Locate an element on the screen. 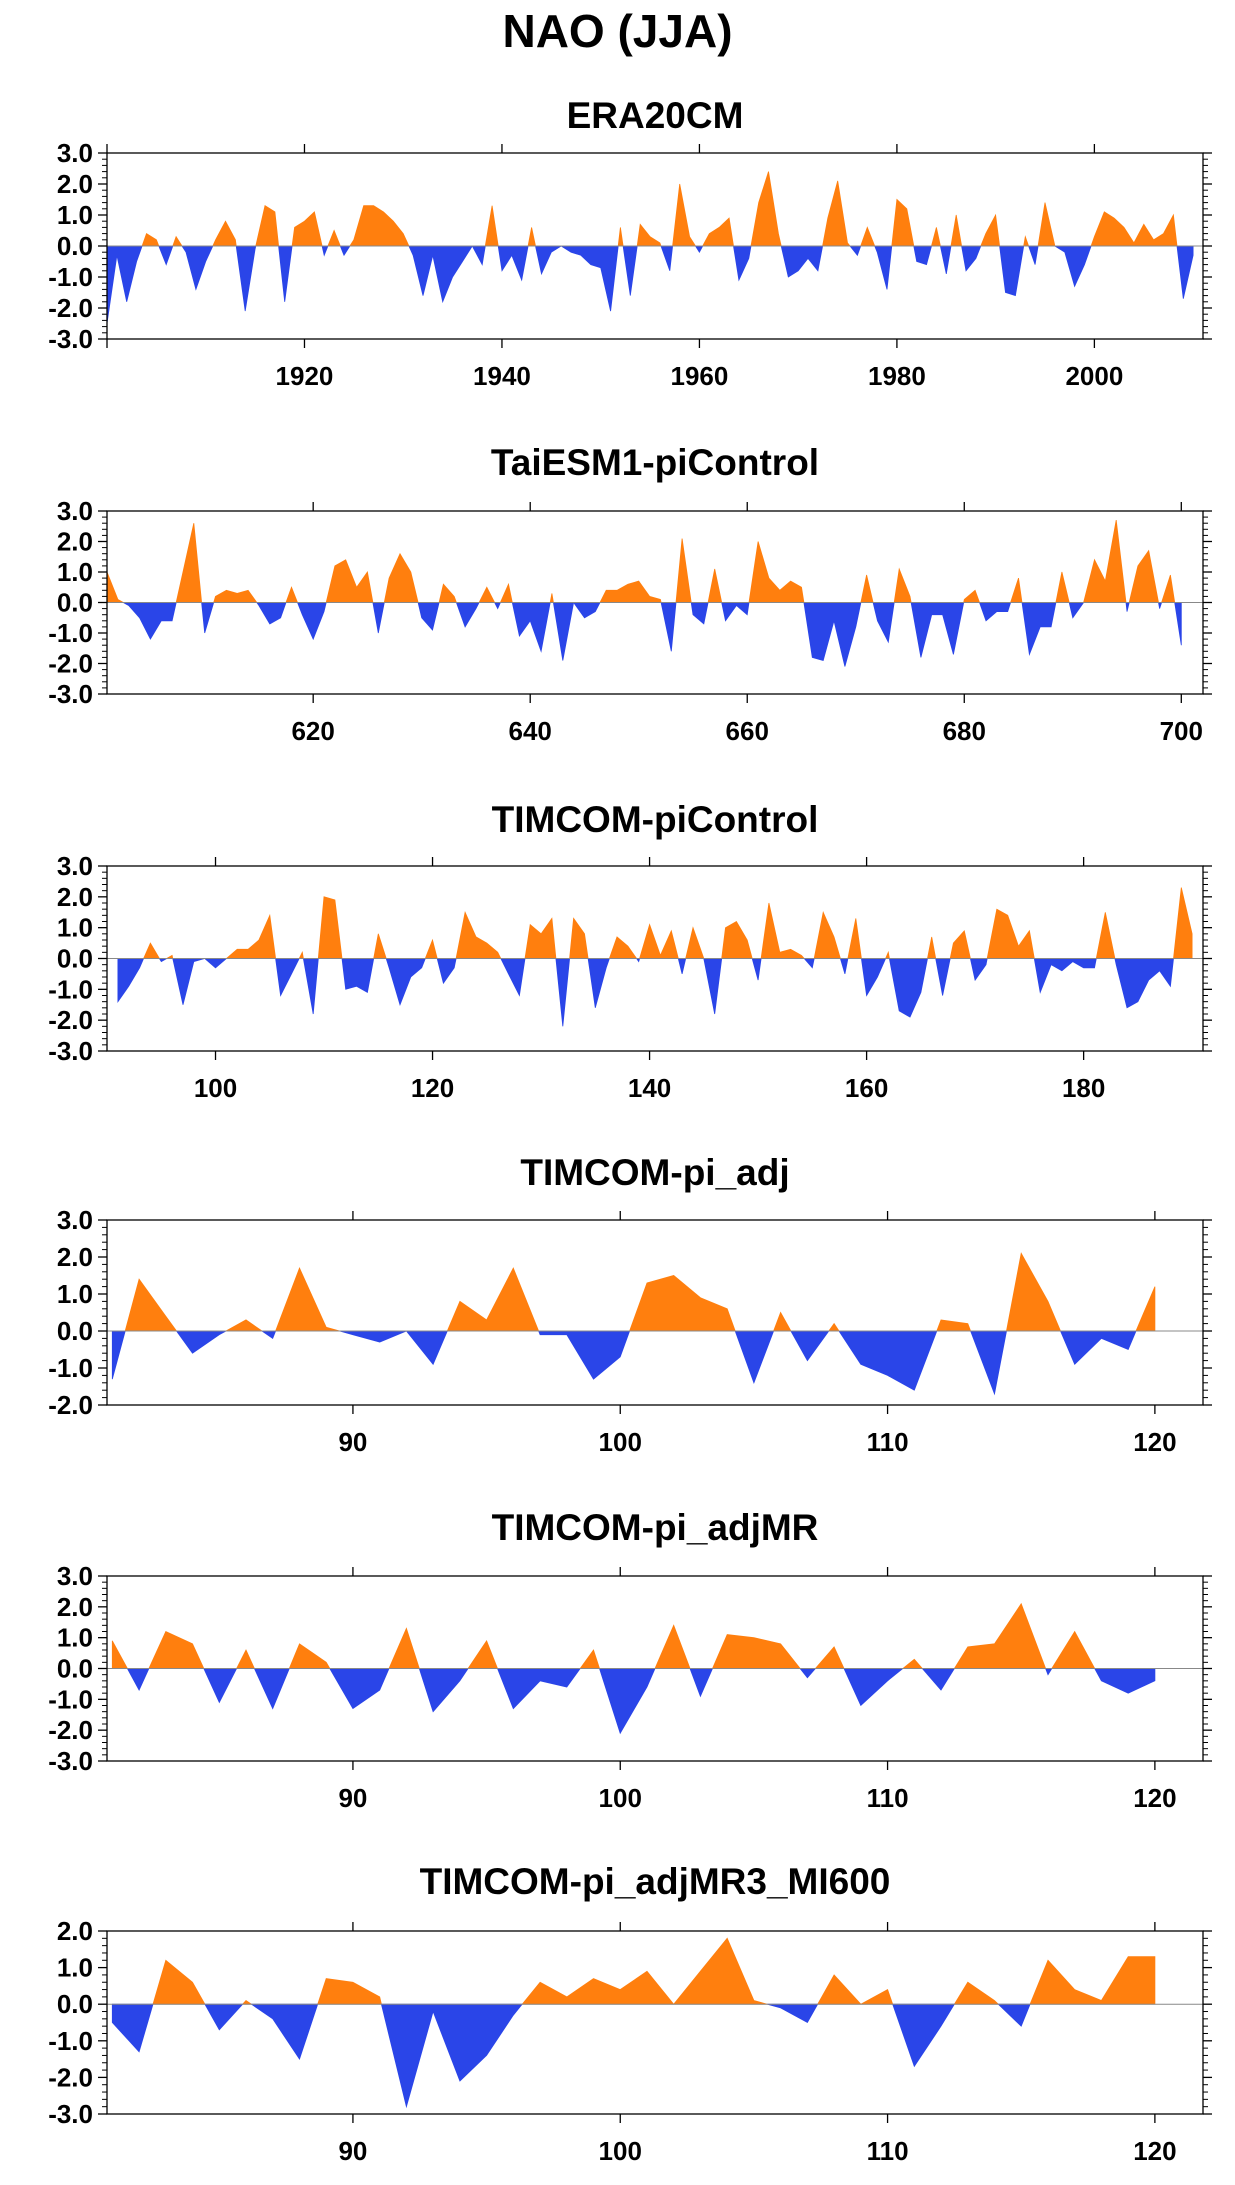  panel-title: TIMCOM-pi_adjMR is located at coordinates (655, 1527).